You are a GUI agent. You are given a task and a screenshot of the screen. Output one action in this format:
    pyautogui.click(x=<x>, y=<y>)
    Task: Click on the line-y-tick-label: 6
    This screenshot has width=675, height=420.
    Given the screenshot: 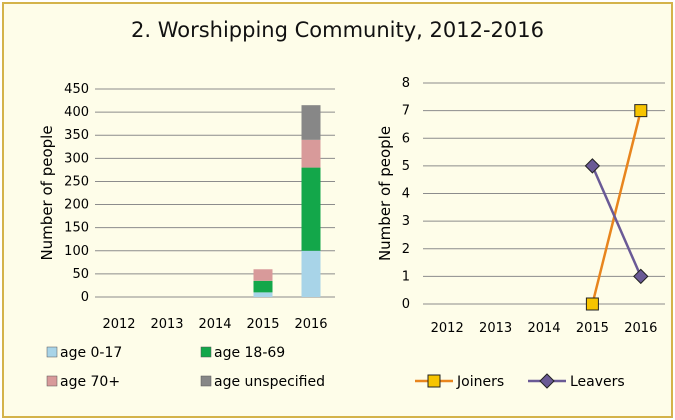 What is the action you would take?
    pyautogui.click(x=406, y=138)
    